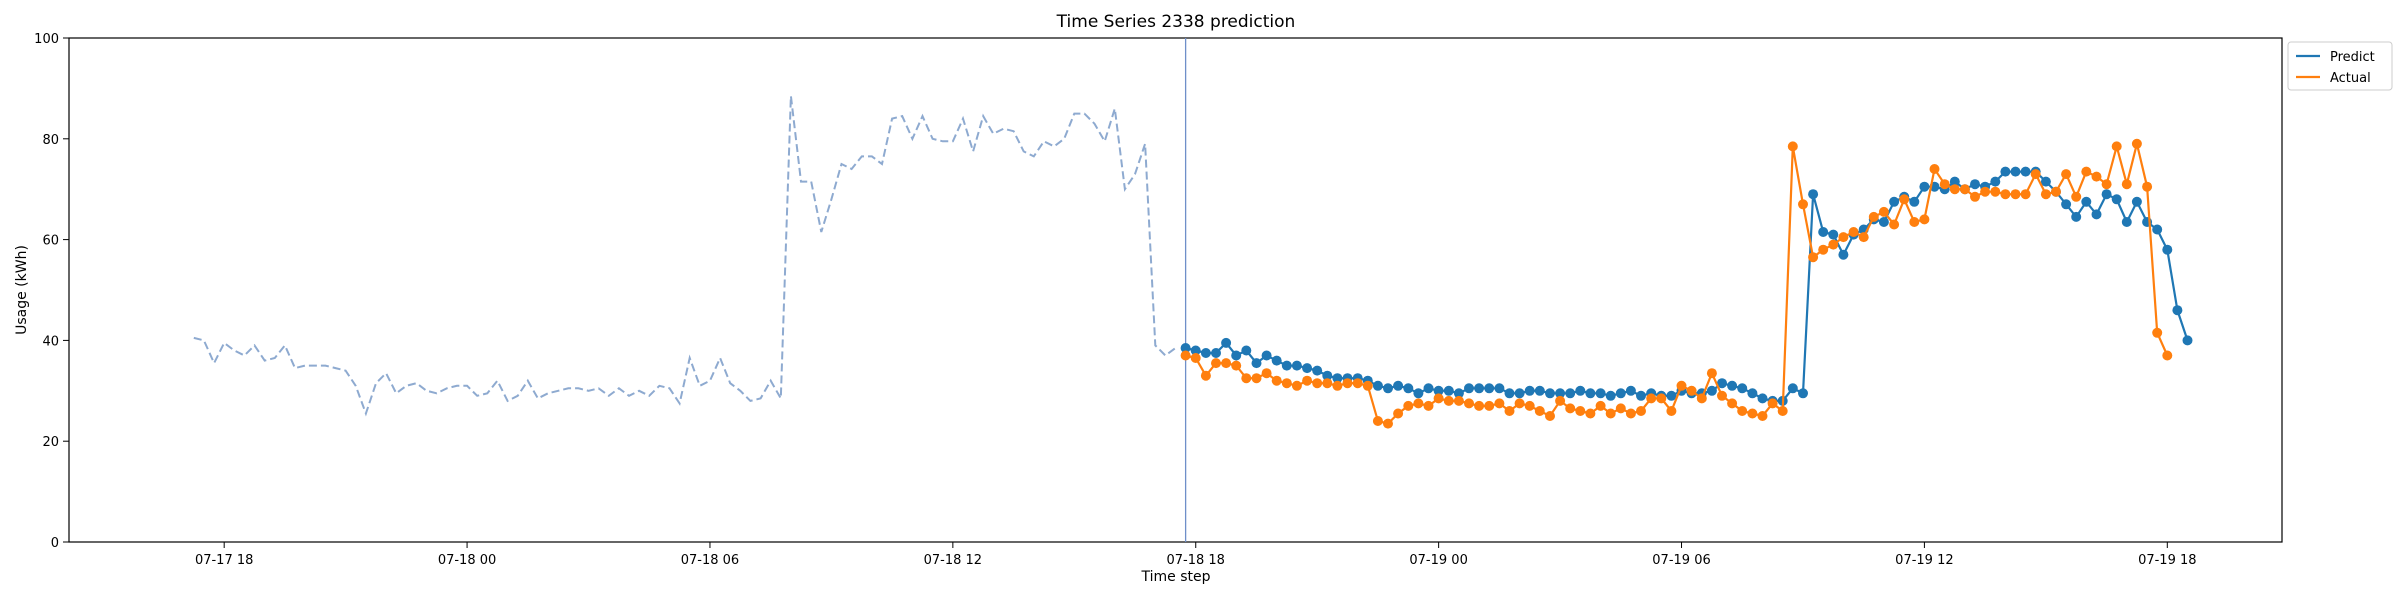  Describe the element at coordinates (710, 560) in the screenshot. I see `x-tick-label: 07-18 06` at that location.